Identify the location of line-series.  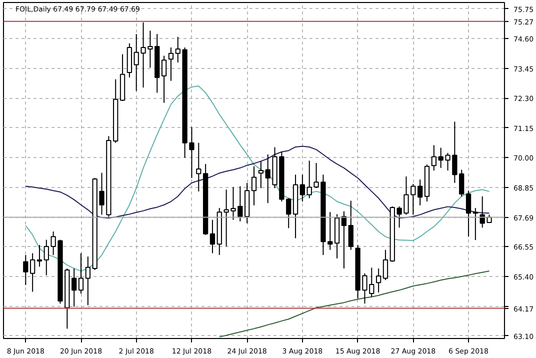
(354, 304).